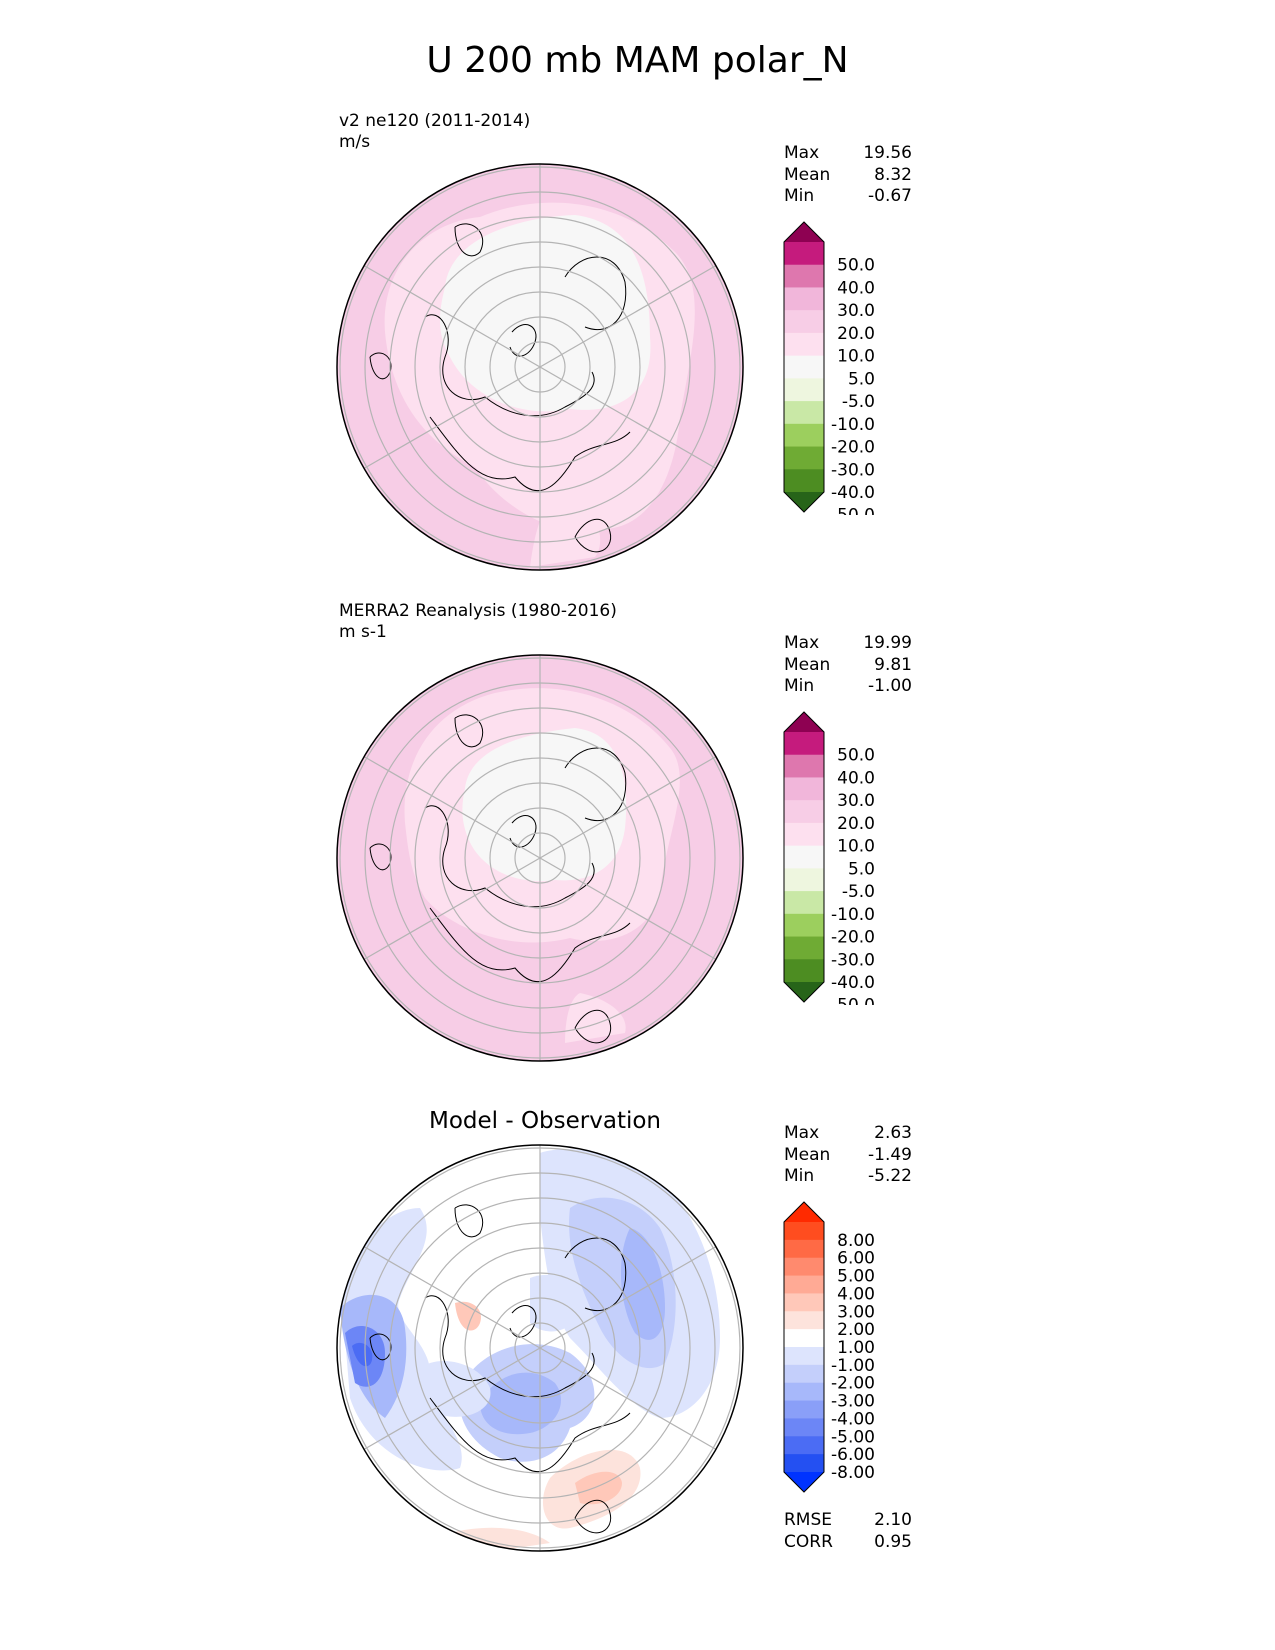 The image size is (1275, 1650). Describe the element at coordinates (848, 1155) in the screenshot. I see `diff-stats: Max 2.63 Mean -1.49 Min -5.22` at that location.